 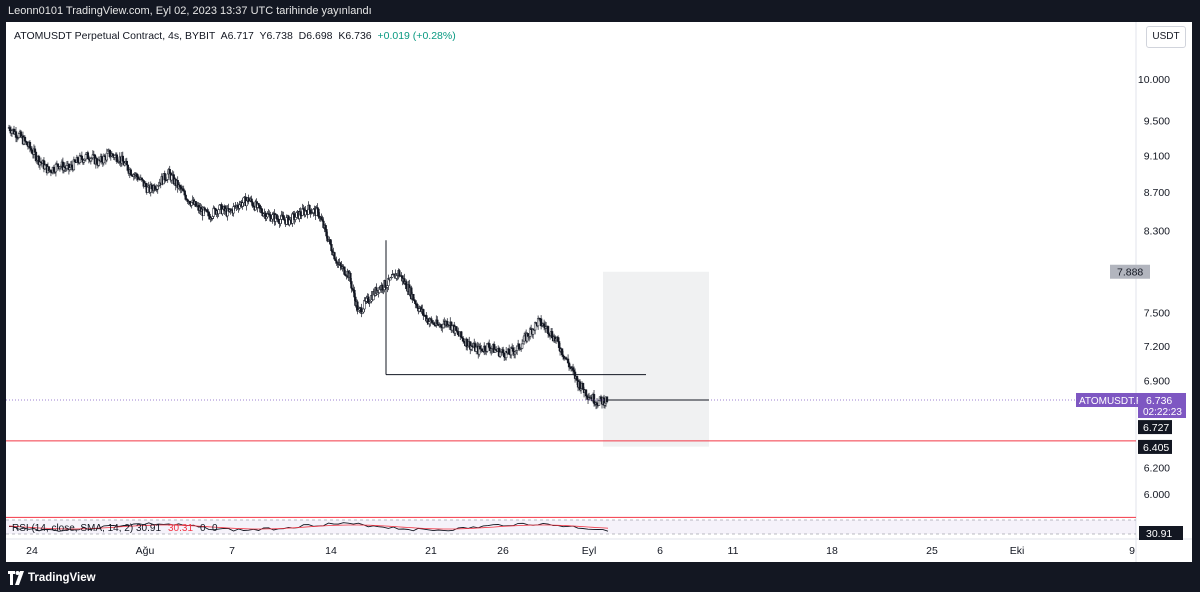 What do you see at coordinates (1017, 551) in the screenshot?
I see `time-tick-label: Eki` at bounding box center [1017, 551].